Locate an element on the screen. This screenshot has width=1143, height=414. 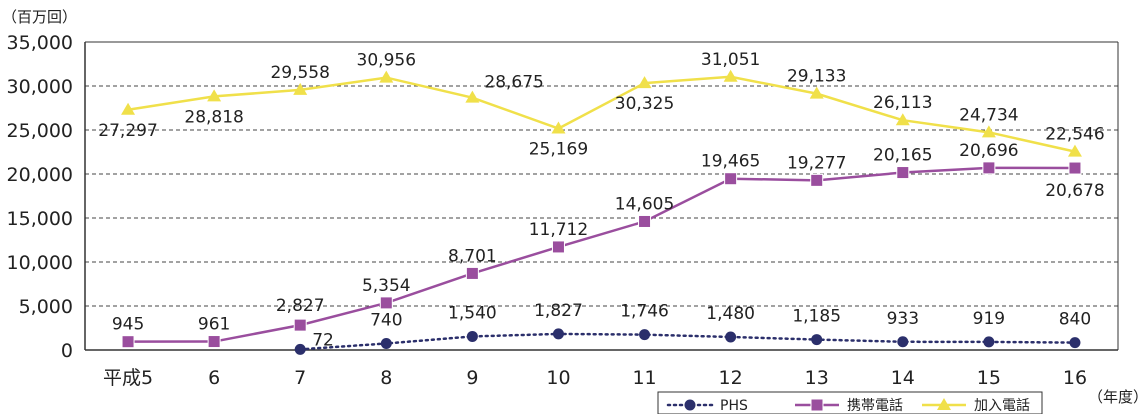
data-label: 20,696 is located at coordinates (988, 151).